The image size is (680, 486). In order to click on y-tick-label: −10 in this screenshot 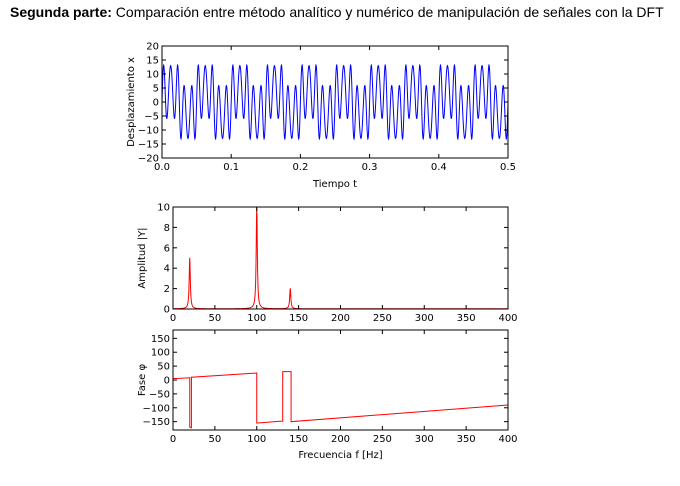, I will do `click(148, 131)`.